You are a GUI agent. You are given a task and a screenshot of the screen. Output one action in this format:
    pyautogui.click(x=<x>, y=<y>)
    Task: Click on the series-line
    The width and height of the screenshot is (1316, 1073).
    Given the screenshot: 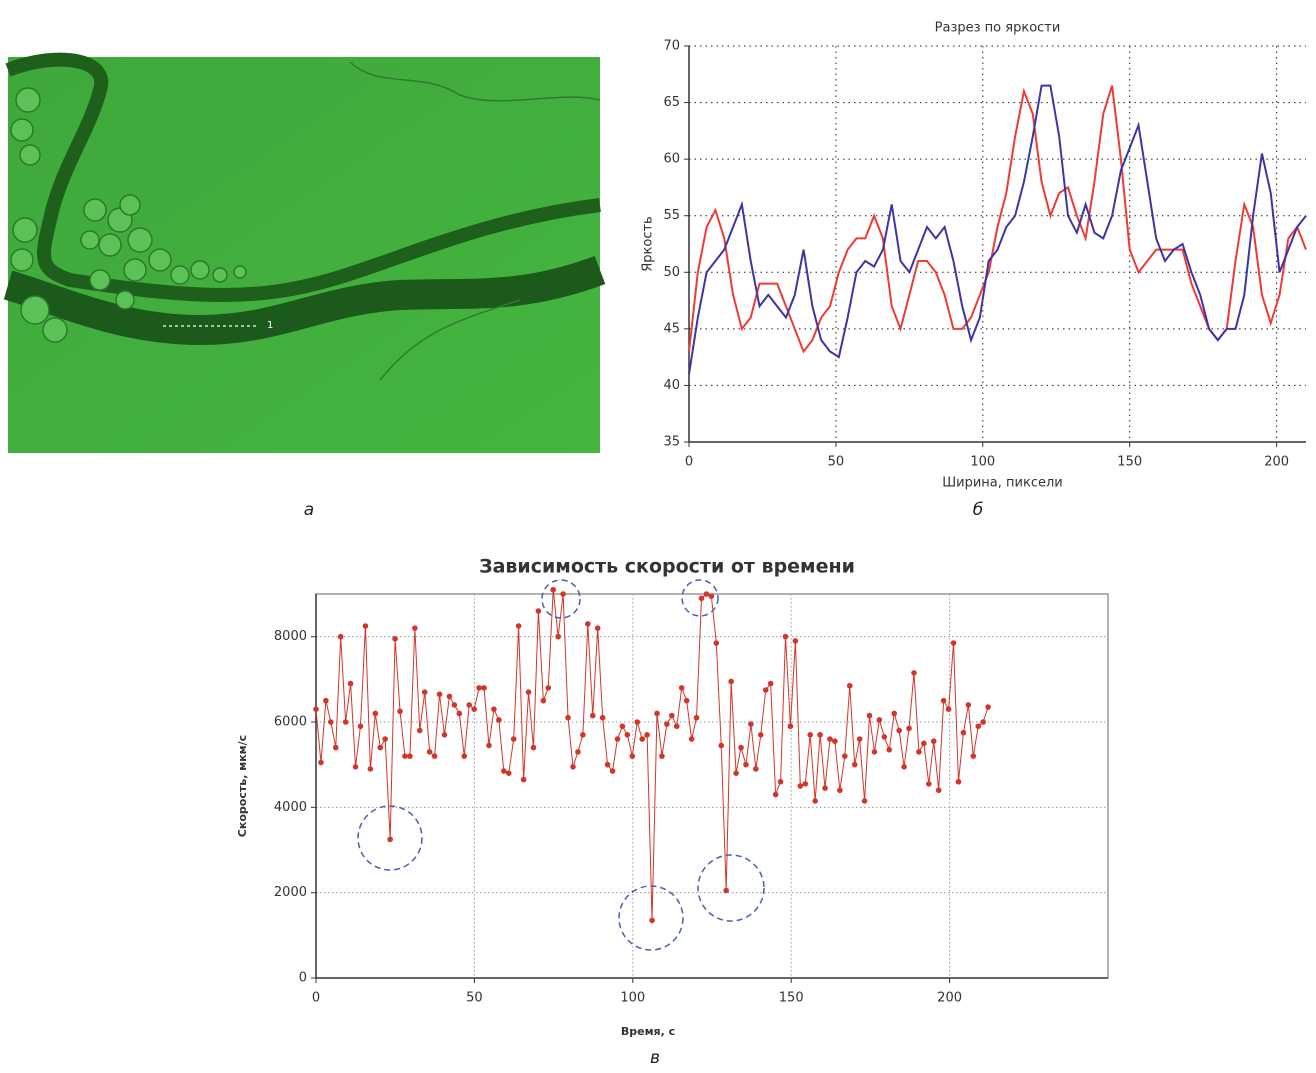 What is the action you would take?
    pyautogui.click(x=997, y=219)
    